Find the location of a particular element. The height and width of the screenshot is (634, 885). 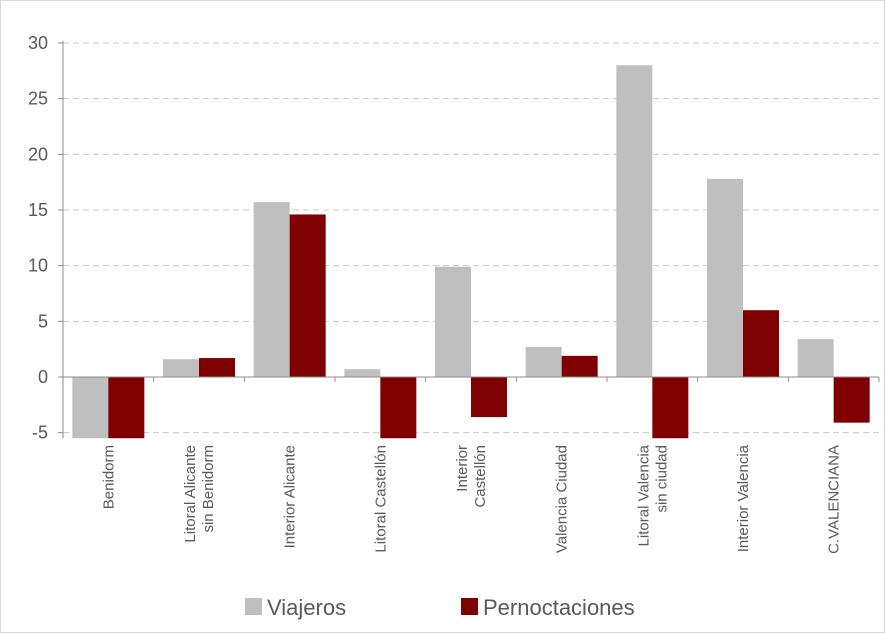

y-tick-label: 30 is located at coordinates (38, 43).